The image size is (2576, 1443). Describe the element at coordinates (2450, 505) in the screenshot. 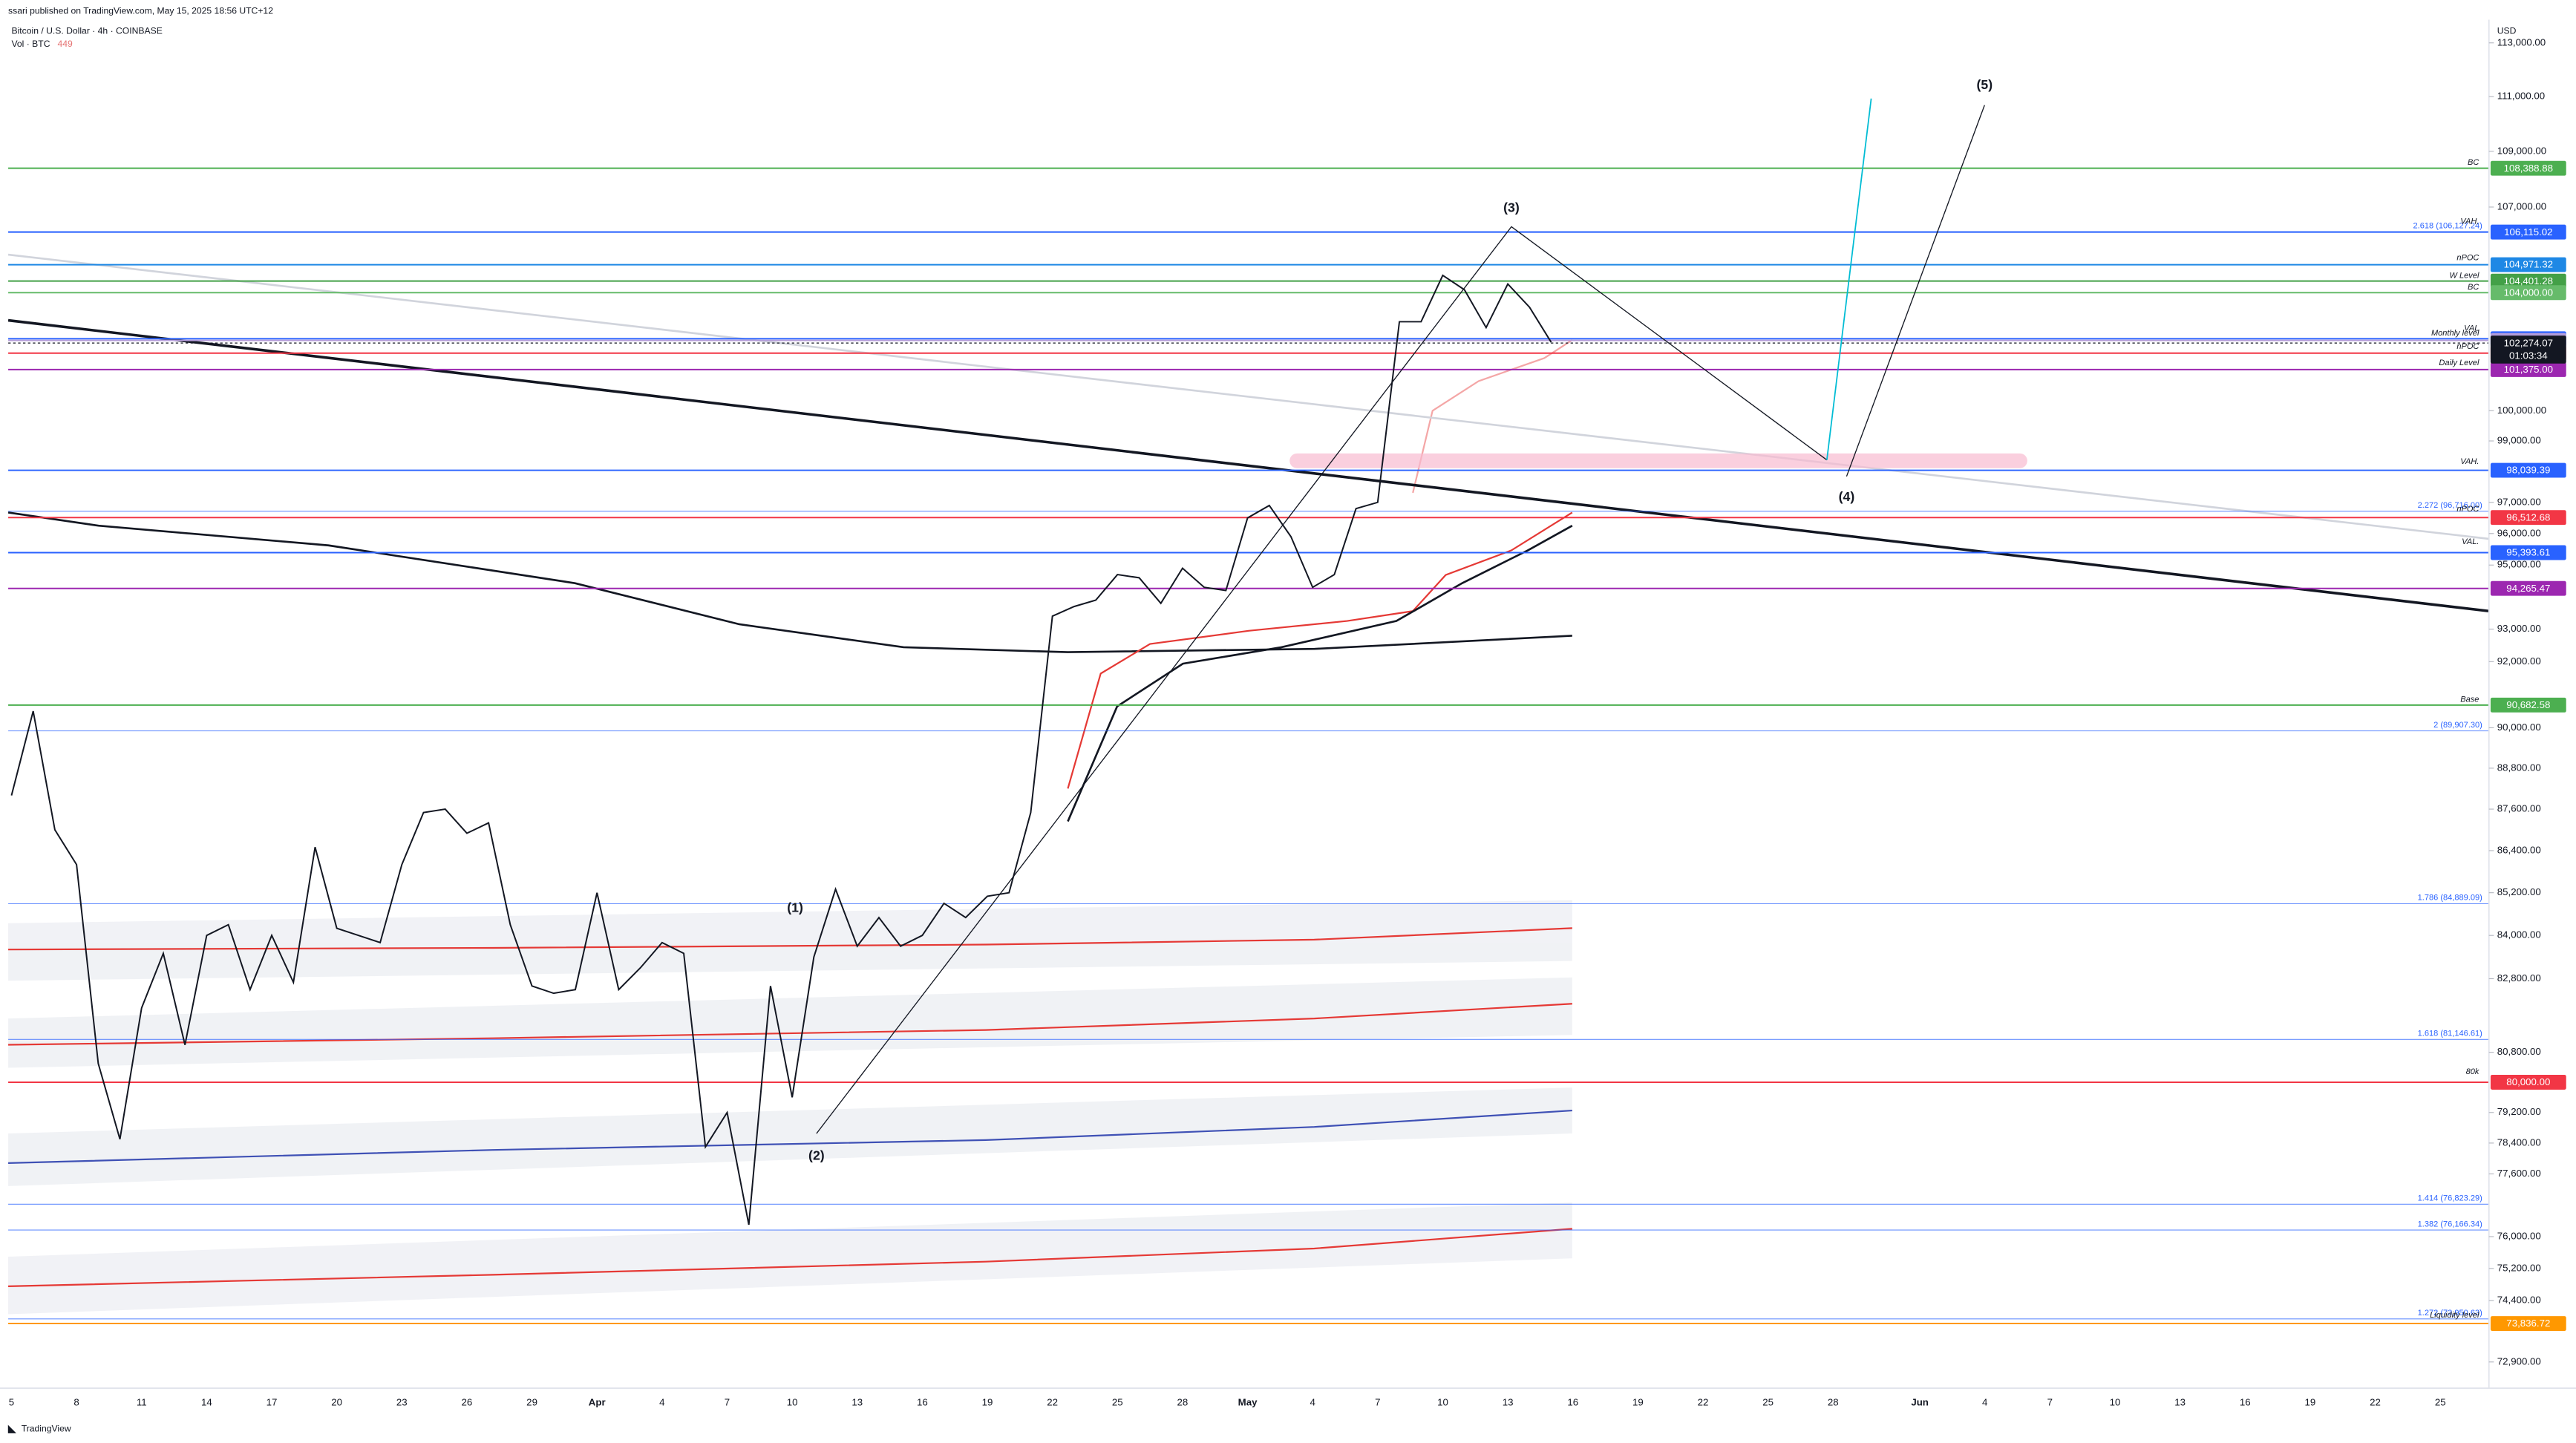

I see `fib-label: 2.272 (96,716.00)` at that location.